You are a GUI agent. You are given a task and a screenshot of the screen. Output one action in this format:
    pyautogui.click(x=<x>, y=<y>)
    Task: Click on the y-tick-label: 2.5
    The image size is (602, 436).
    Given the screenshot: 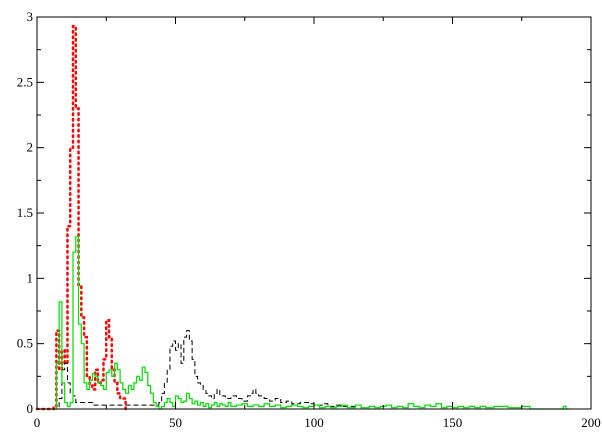 What is the action you would take?
    pyautogui.click(x=25, y=81)
    